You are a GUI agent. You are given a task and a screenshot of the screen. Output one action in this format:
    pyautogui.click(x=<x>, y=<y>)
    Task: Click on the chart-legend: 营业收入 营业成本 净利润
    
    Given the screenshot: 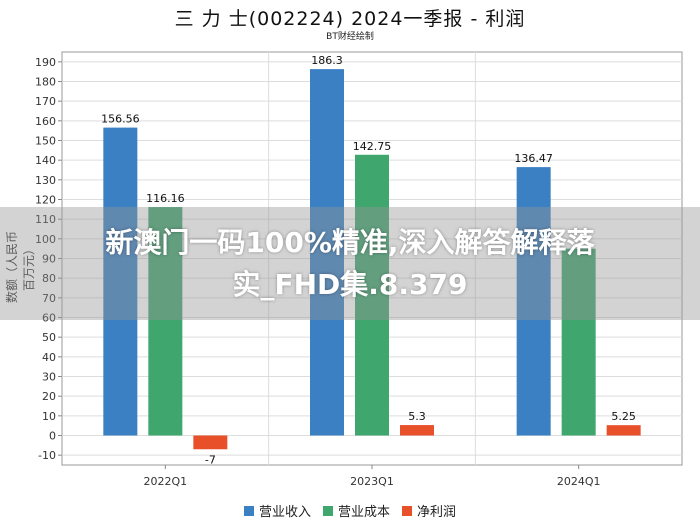 What is the action you would take?
    pyautogui.click(x=350, y=510)
    